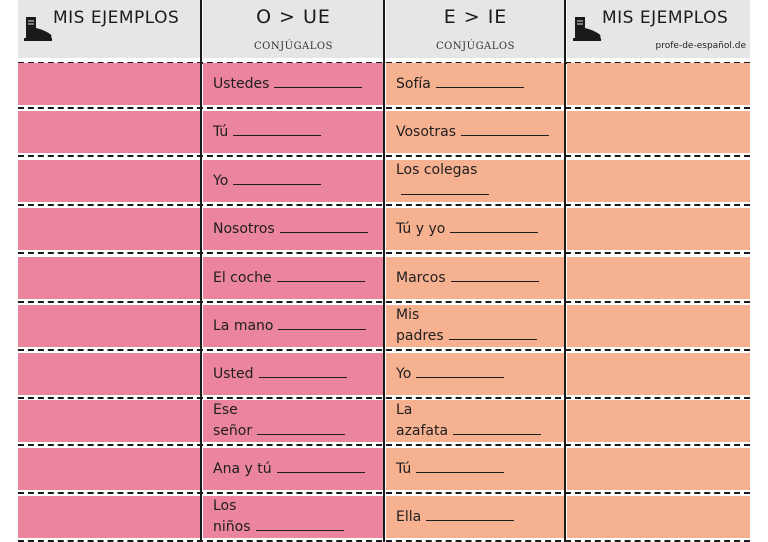 The width and height of the screenshot is (768, 542). I want to click on subject-text: Yo, so click(477, 374).